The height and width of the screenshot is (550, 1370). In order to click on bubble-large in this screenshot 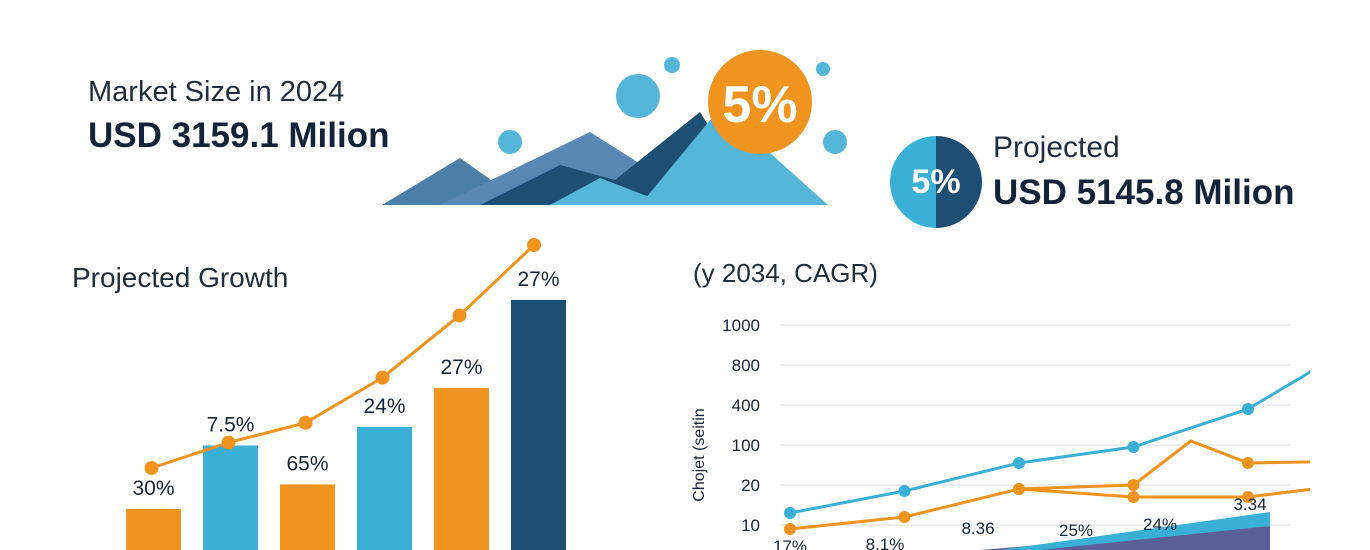, I will do `click(638, 96)`.